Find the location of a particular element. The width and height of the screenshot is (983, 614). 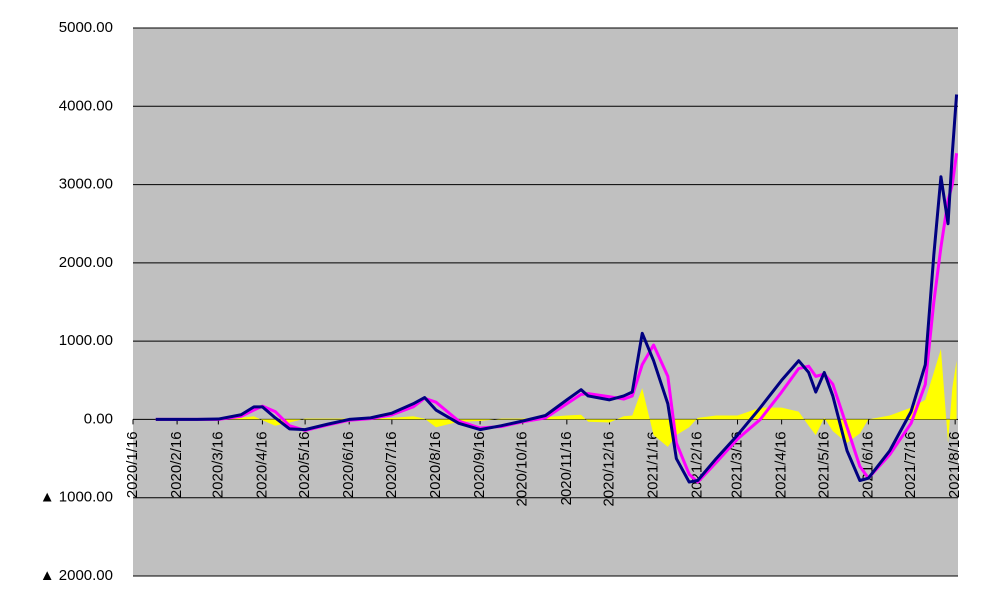

x-tick-label: 2020/10/16 is located at coordinates (522, 468).